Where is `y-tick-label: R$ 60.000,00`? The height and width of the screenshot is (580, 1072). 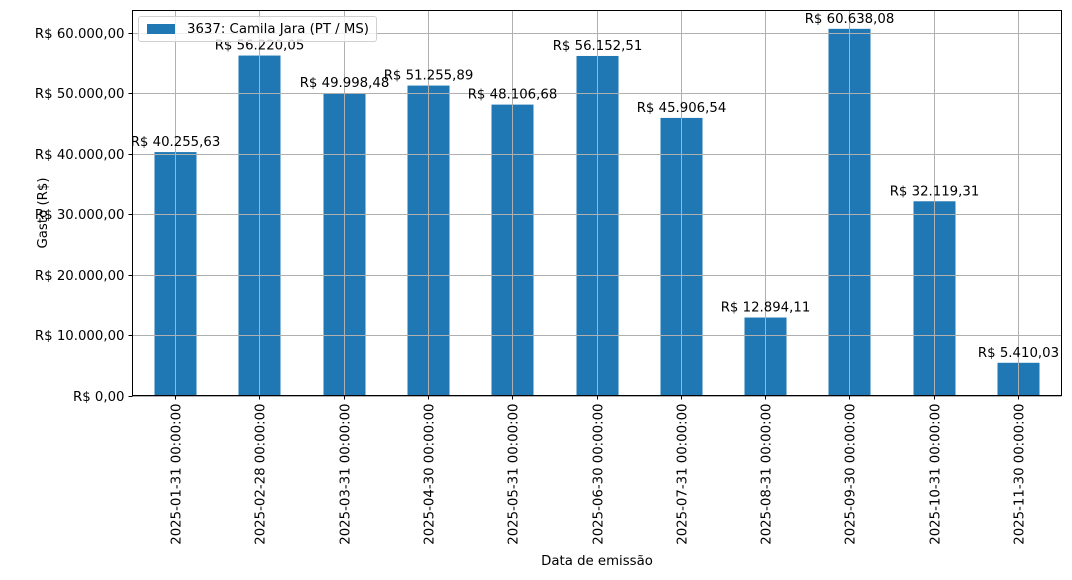 y-tick-label: R$ 60.000,00 is located at coordinates (80, 34).